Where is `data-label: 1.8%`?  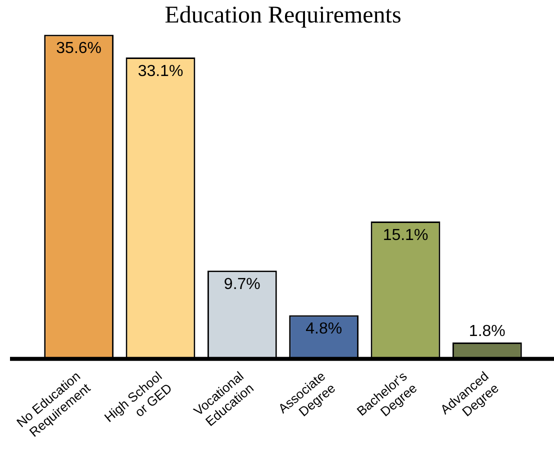
data-label: 1.8% is located at coordinates (487, 331).